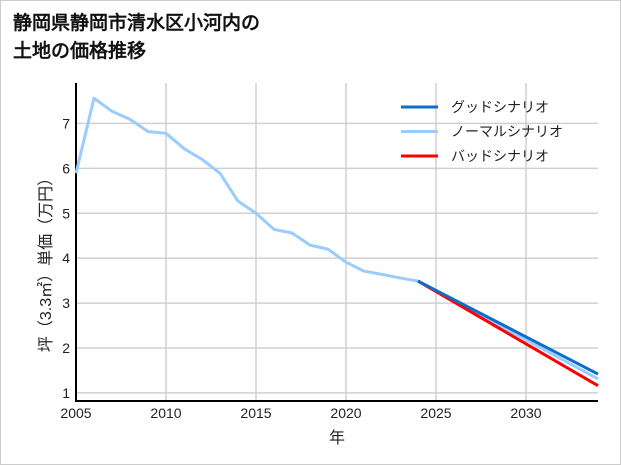 The image size is (621, 465). Describe the element at coordinates (75, 413) in the screenshot. I see `x-tick-label: 2005` at that location.